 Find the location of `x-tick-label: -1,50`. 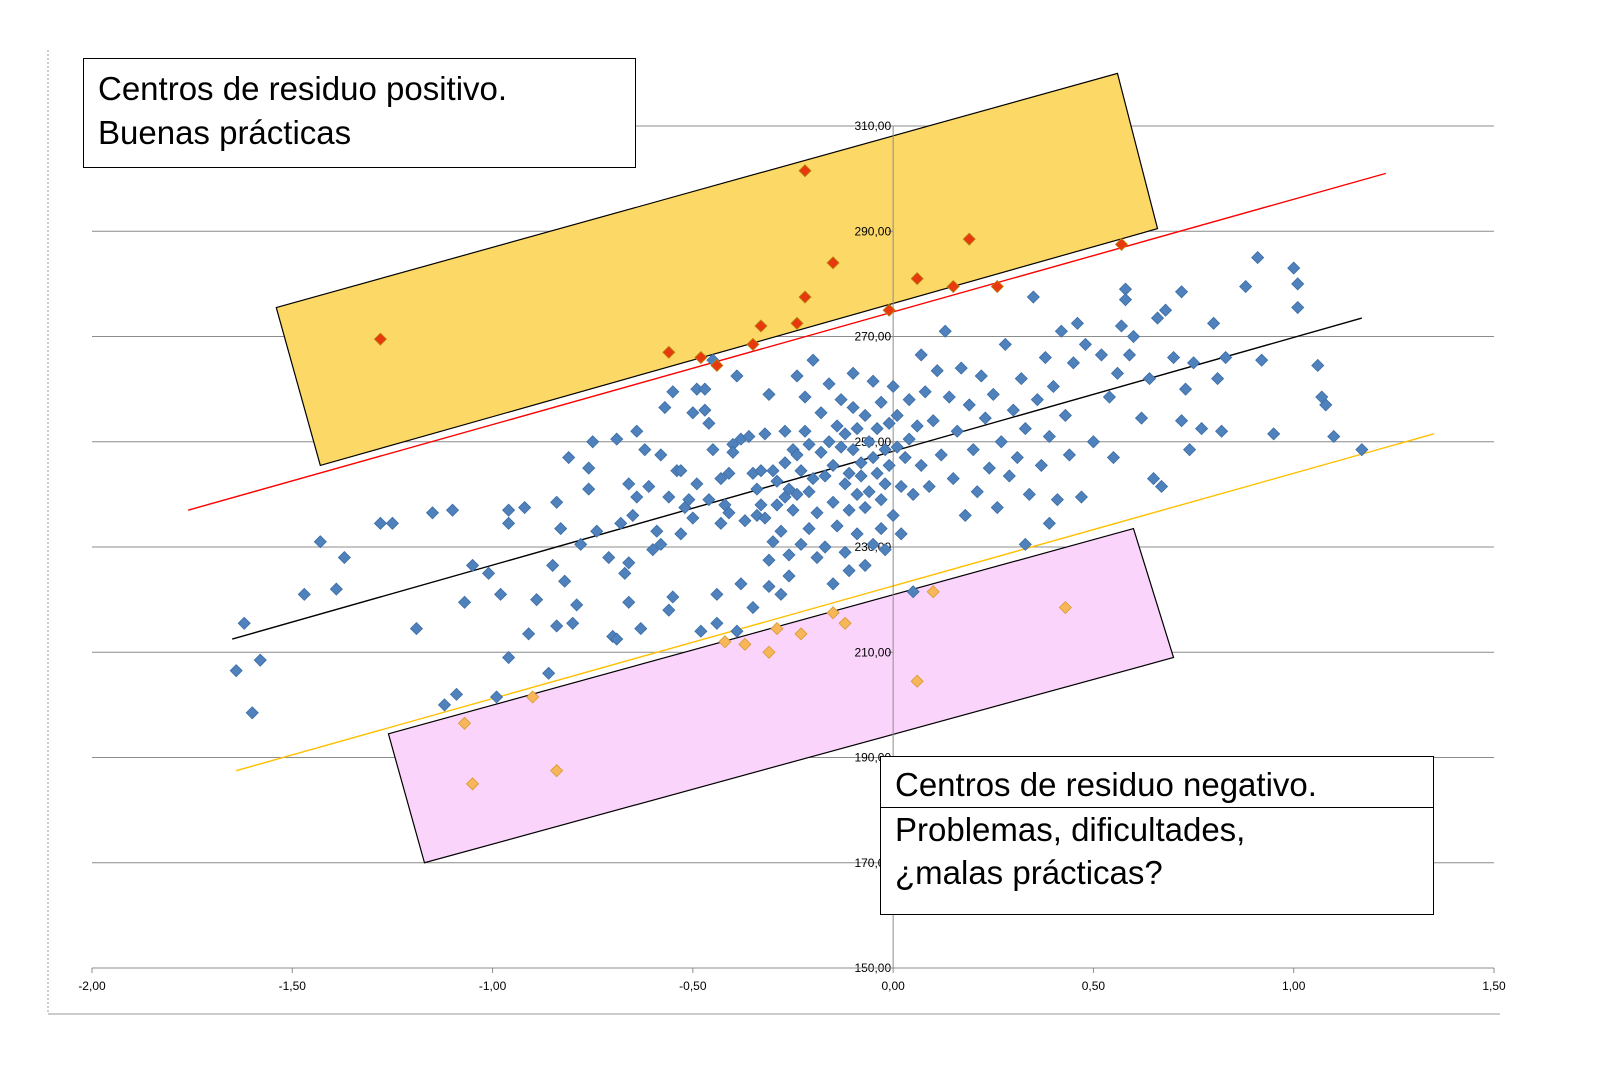

x-tick-label: -1,50 is located at coordinates (293, 986).